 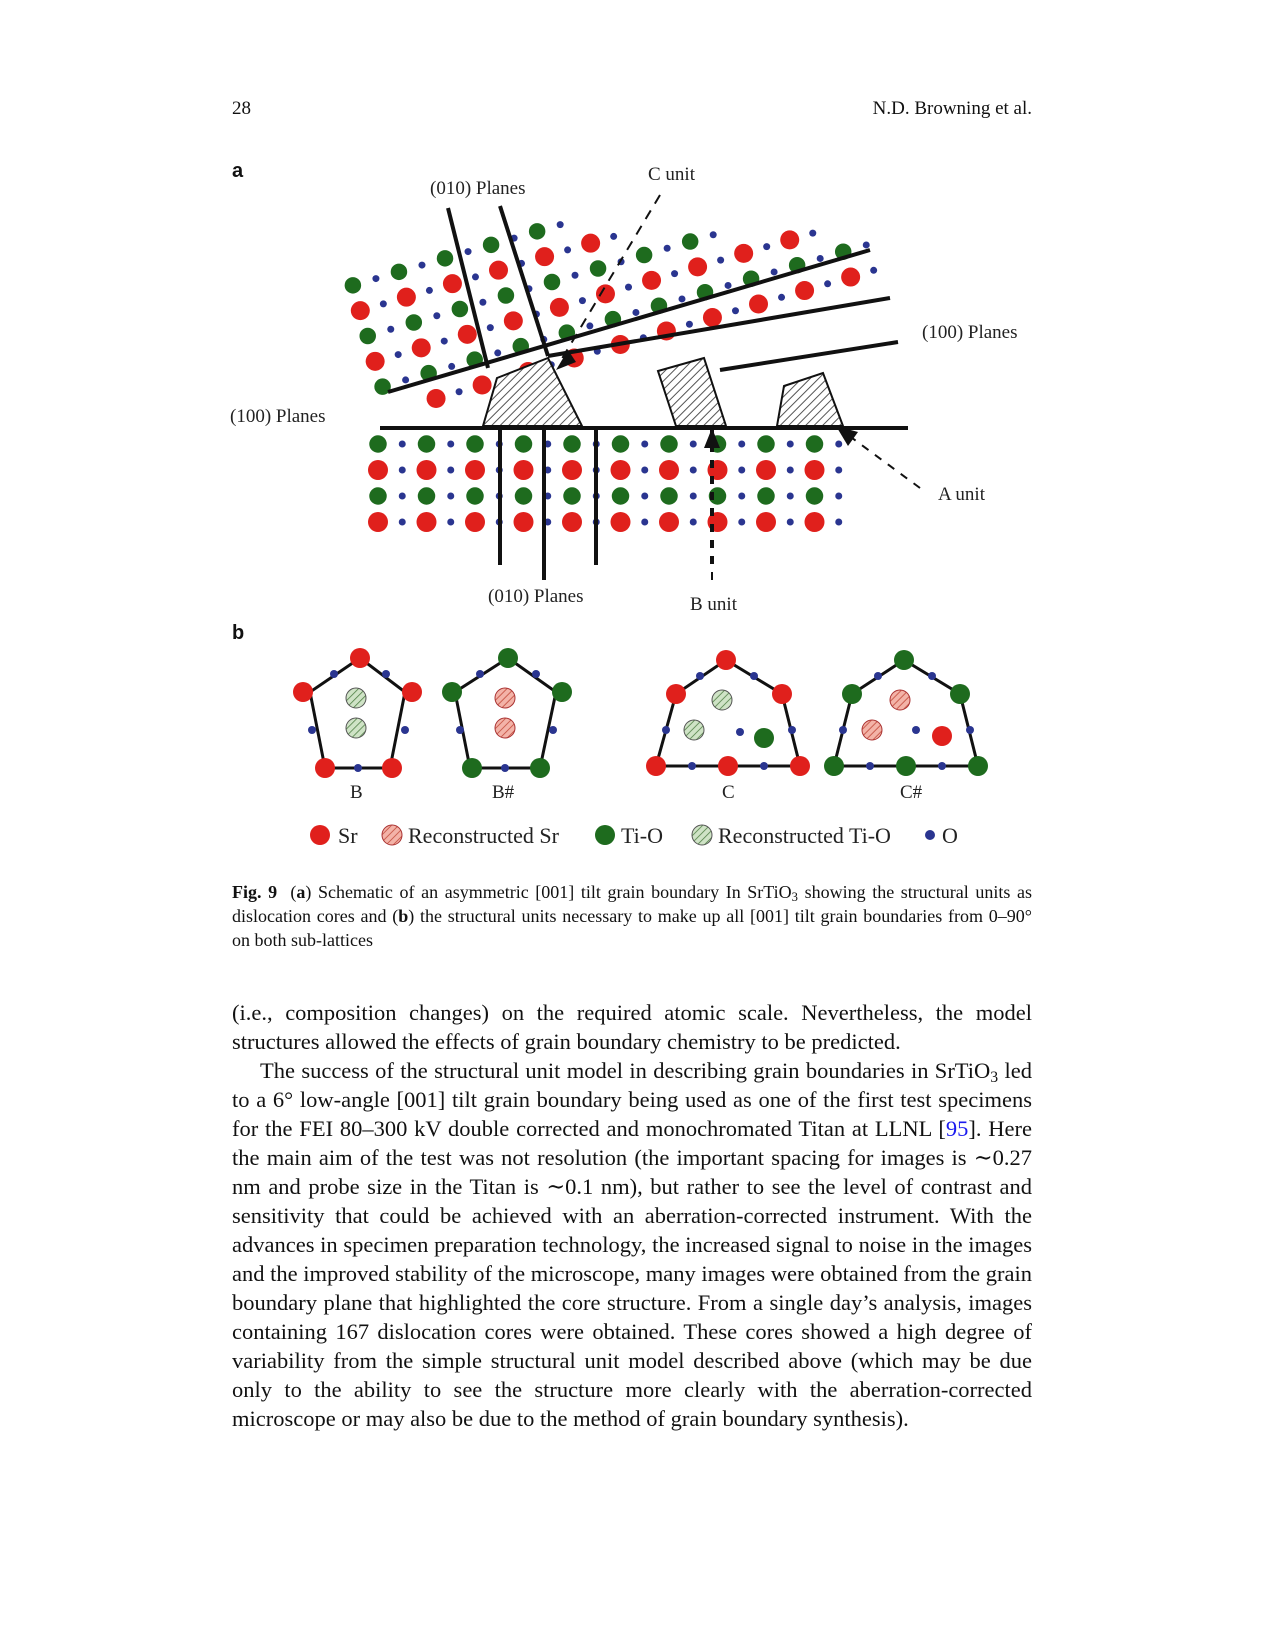 What do you see at coordinates (357, 713) in the screenshot?
I see `unit-b` at bounding box center [357, 713].